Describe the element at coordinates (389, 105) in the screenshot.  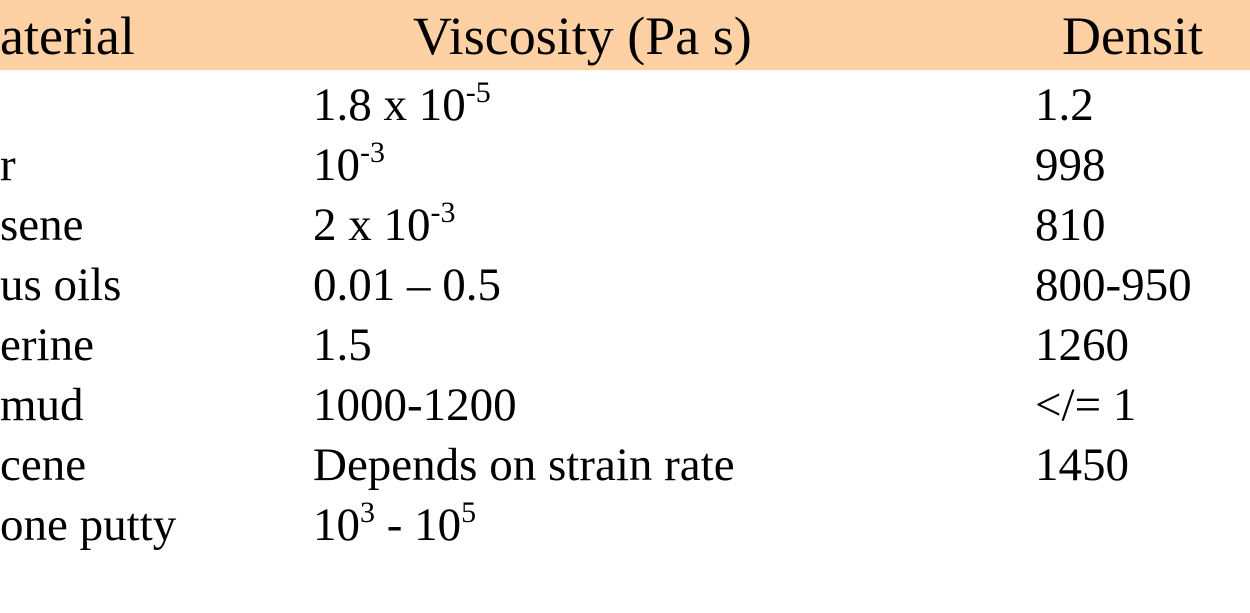
I see `text-part: 1.8 x 10` at that location.